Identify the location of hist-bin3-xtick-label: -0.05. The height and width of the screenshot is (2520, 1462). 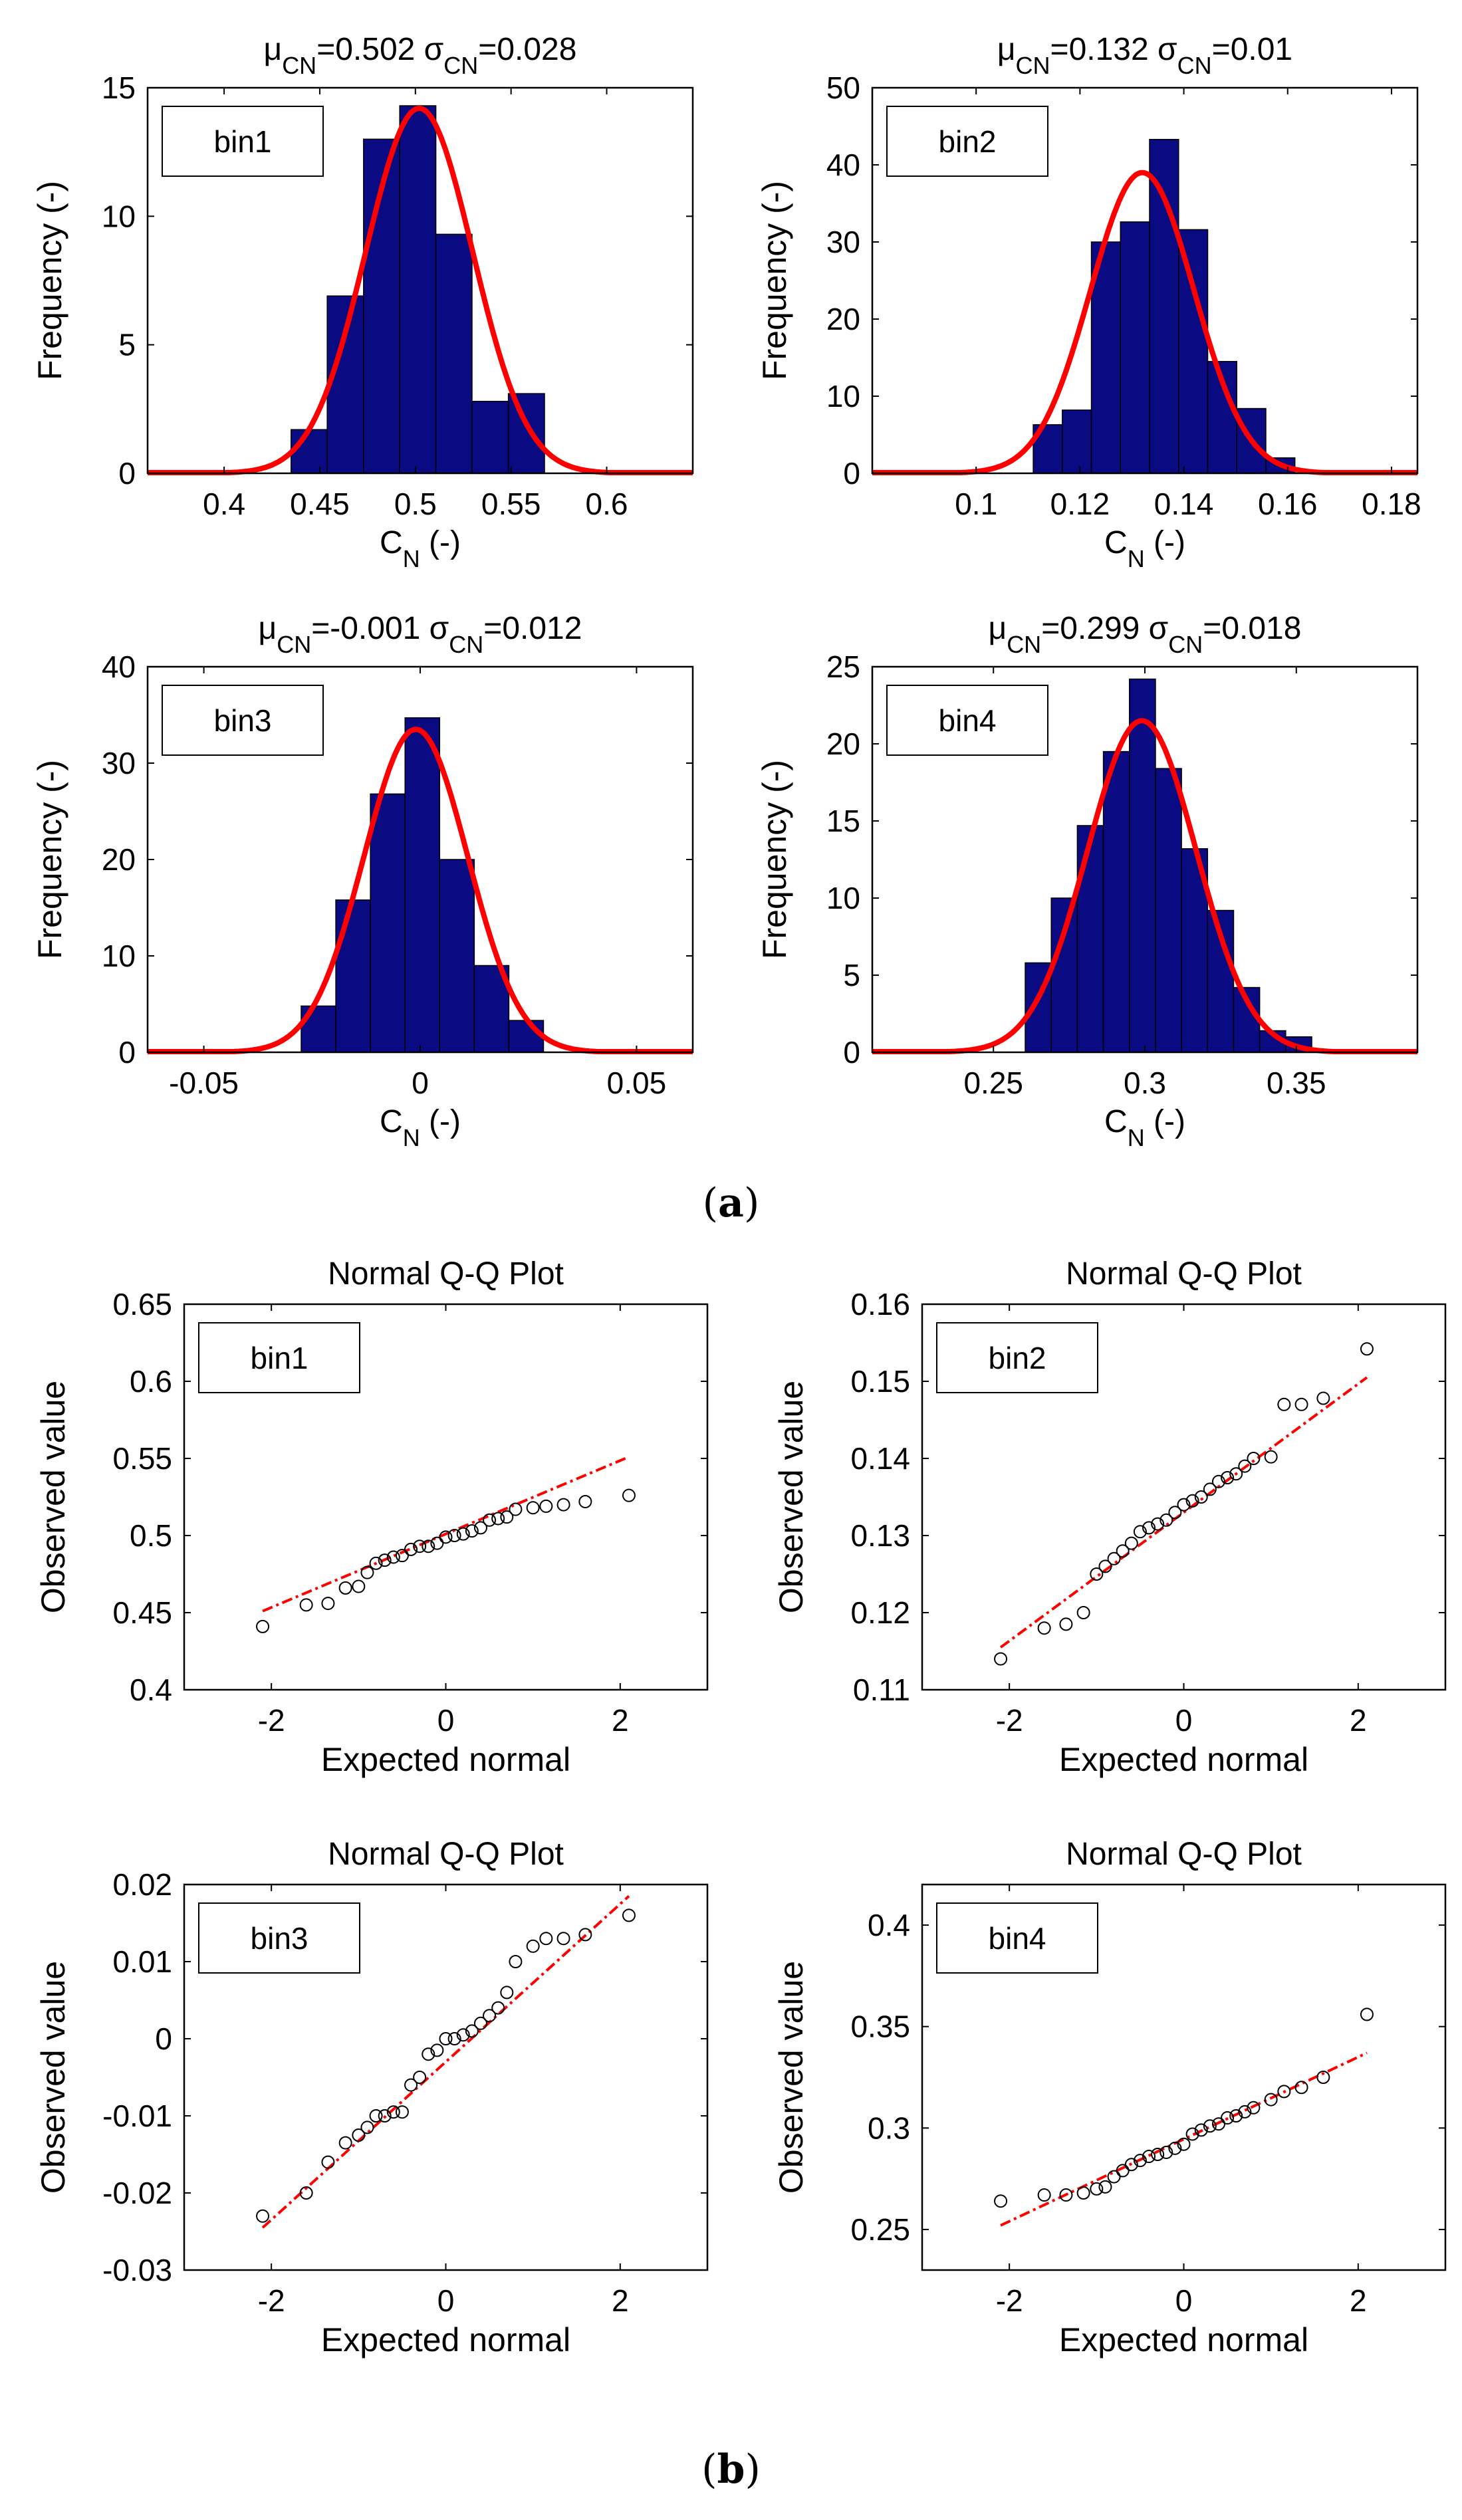
(204, 1083).